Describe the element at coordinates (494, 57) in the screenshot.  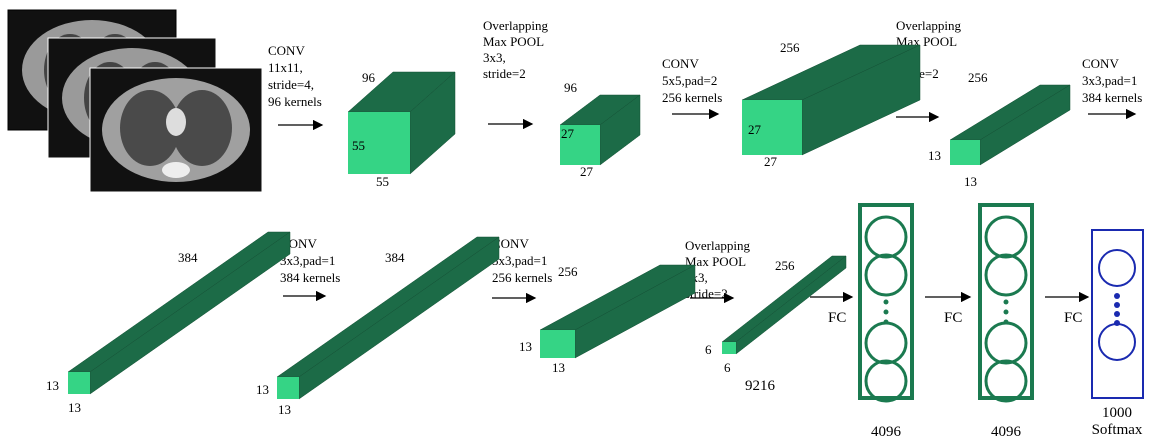
I see `operation-label: 3x3,` at that location.